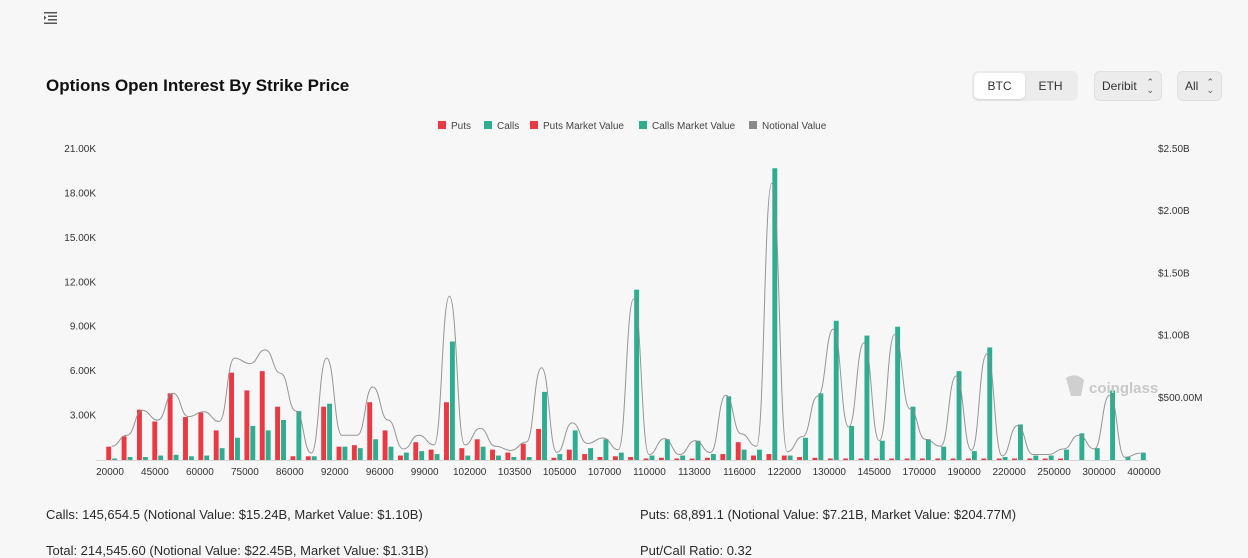  Describe the element at coordinates (1199, 86) in the screenshot. I see `expiry-select: All ⌃ ⌄` at that location.